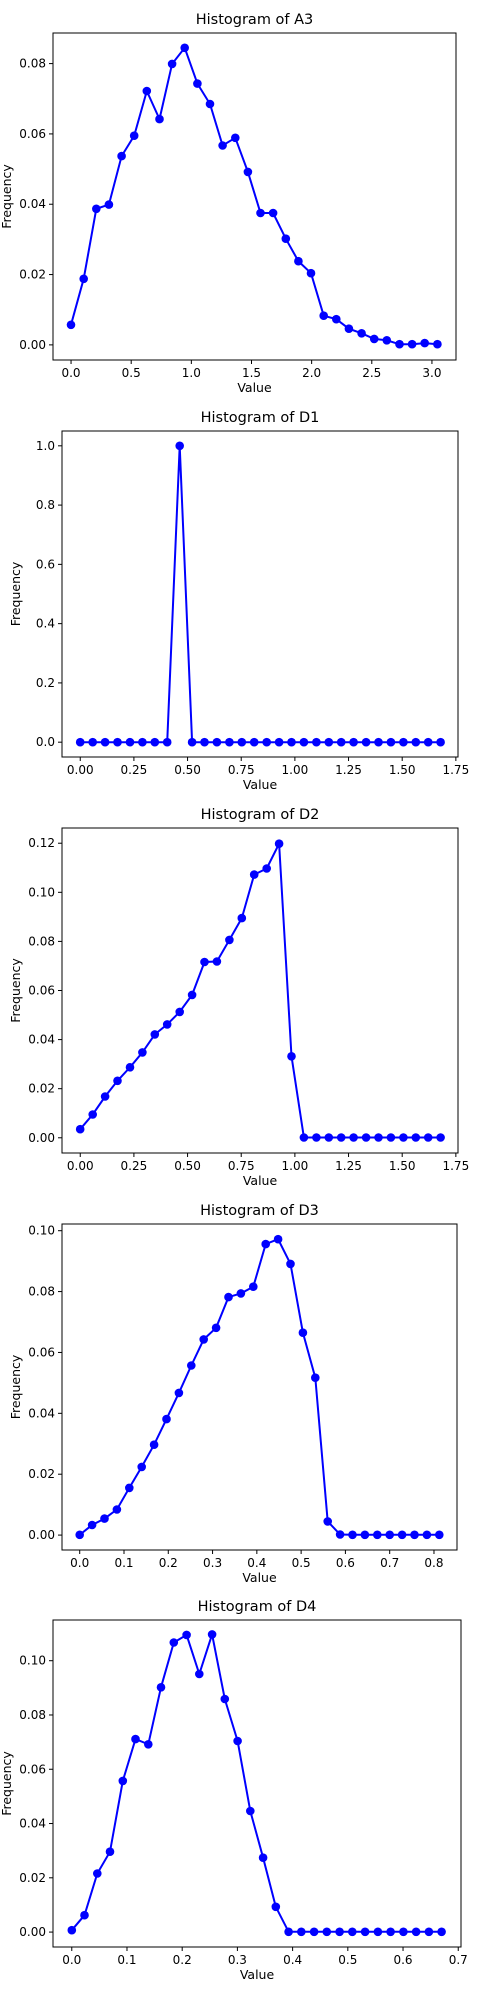 This screenshot has width=489, height=1990. What do you see at coordinates (41, 843) in the screenshot?
I see `y-tick-label: 0.12` at bounding box center [41, 843].